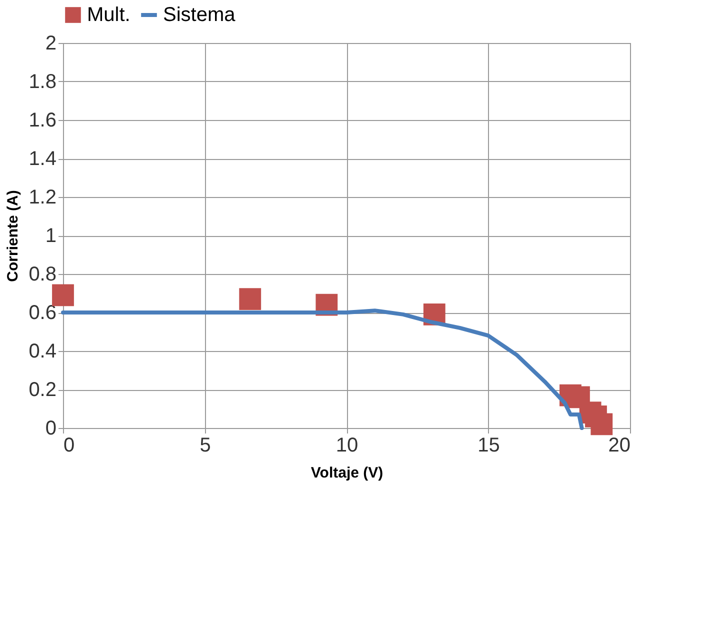 Image resolution: width=718 pixels, height=626 pixels. I want to click on y-tick-label: 0.6, so click(42, 313).